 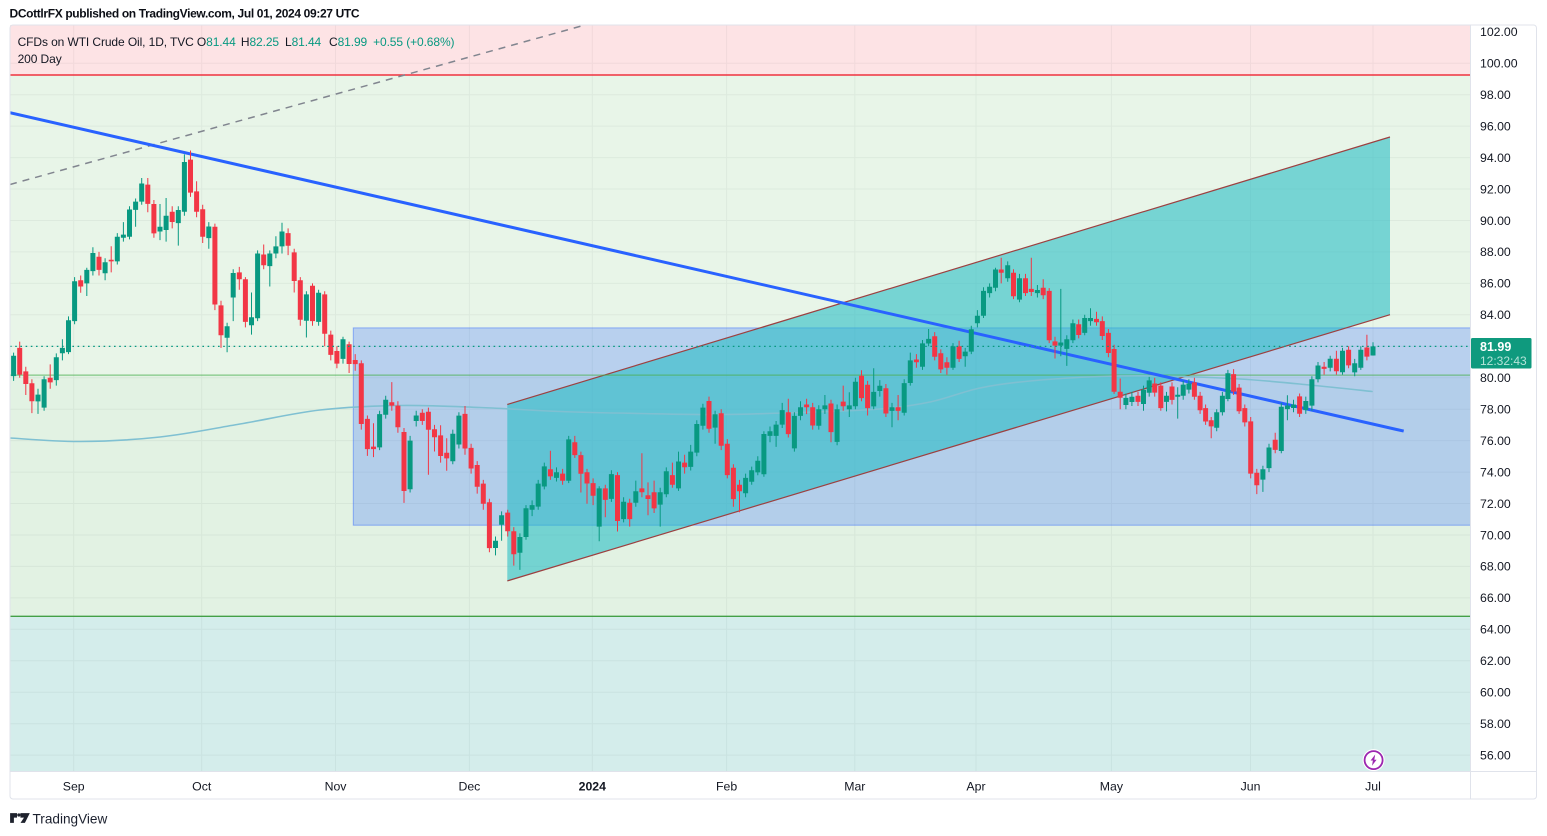 What do you see at coordinates (106, 42) in the screenshot?
I see `svg-text: CFDs on WTI Crude Oil, 1D, TVC` at bounding box center [106, 42].